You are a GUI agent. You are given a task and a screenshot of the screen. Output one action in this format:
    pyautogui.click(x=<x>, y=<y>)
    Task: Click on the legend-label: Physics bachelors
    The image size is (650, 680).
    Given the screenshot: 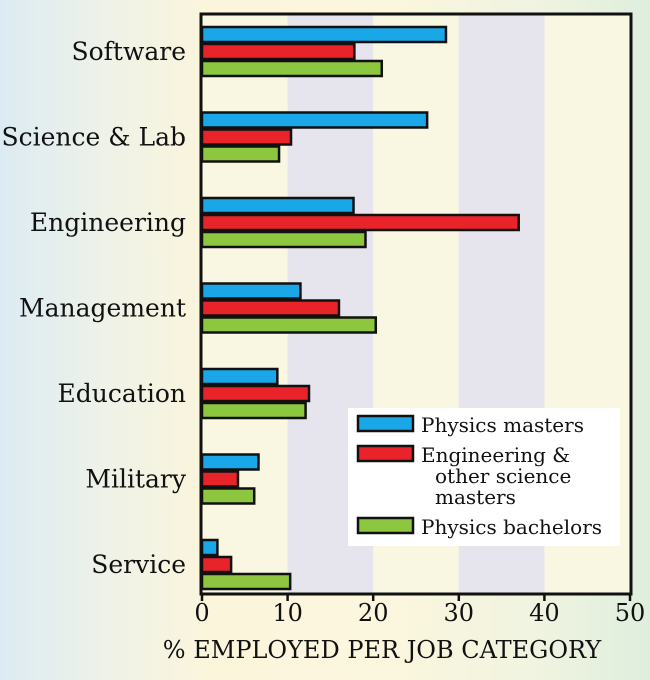 What is the action you would take?
    pyautogui.click(x=511, y=527)
    